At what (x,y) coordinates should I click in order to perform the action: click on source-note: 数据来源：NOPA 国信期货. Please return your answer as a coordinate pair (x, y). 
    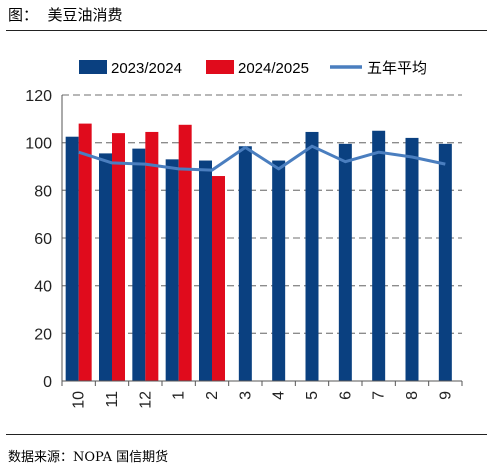
    Looking at the image, I should click on (88, 457).